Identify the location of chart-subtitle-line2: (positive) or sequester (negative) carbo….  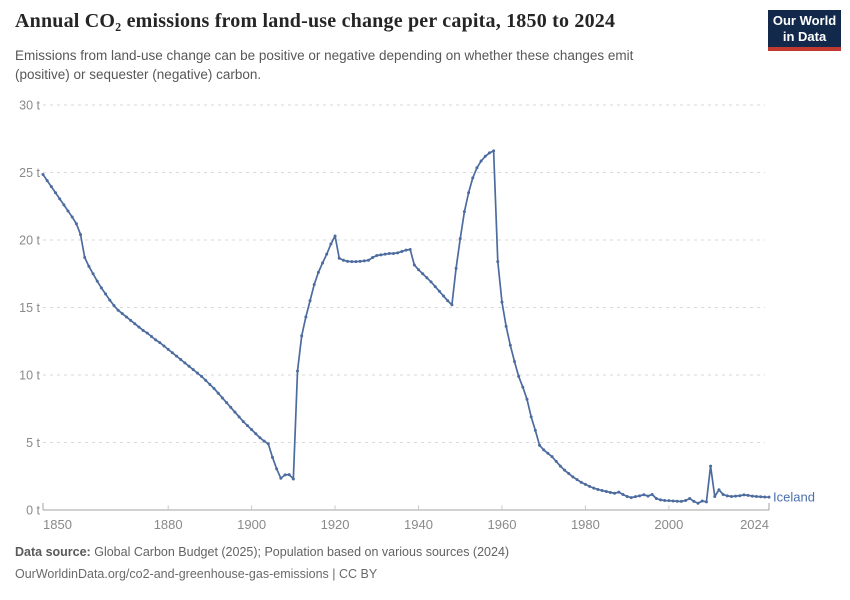
(138, 74).